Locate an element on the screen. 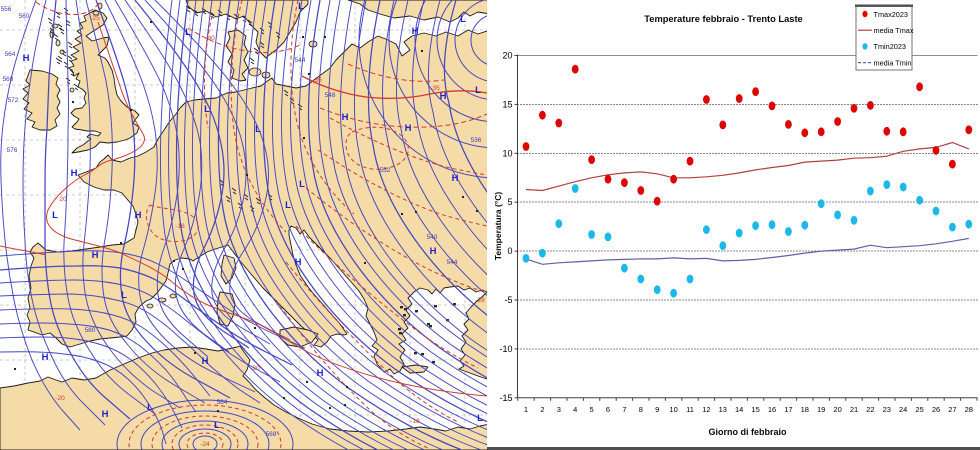 This screenshot has width=980, height=450. svg-text: -24 is located at coordinates (205, 444).